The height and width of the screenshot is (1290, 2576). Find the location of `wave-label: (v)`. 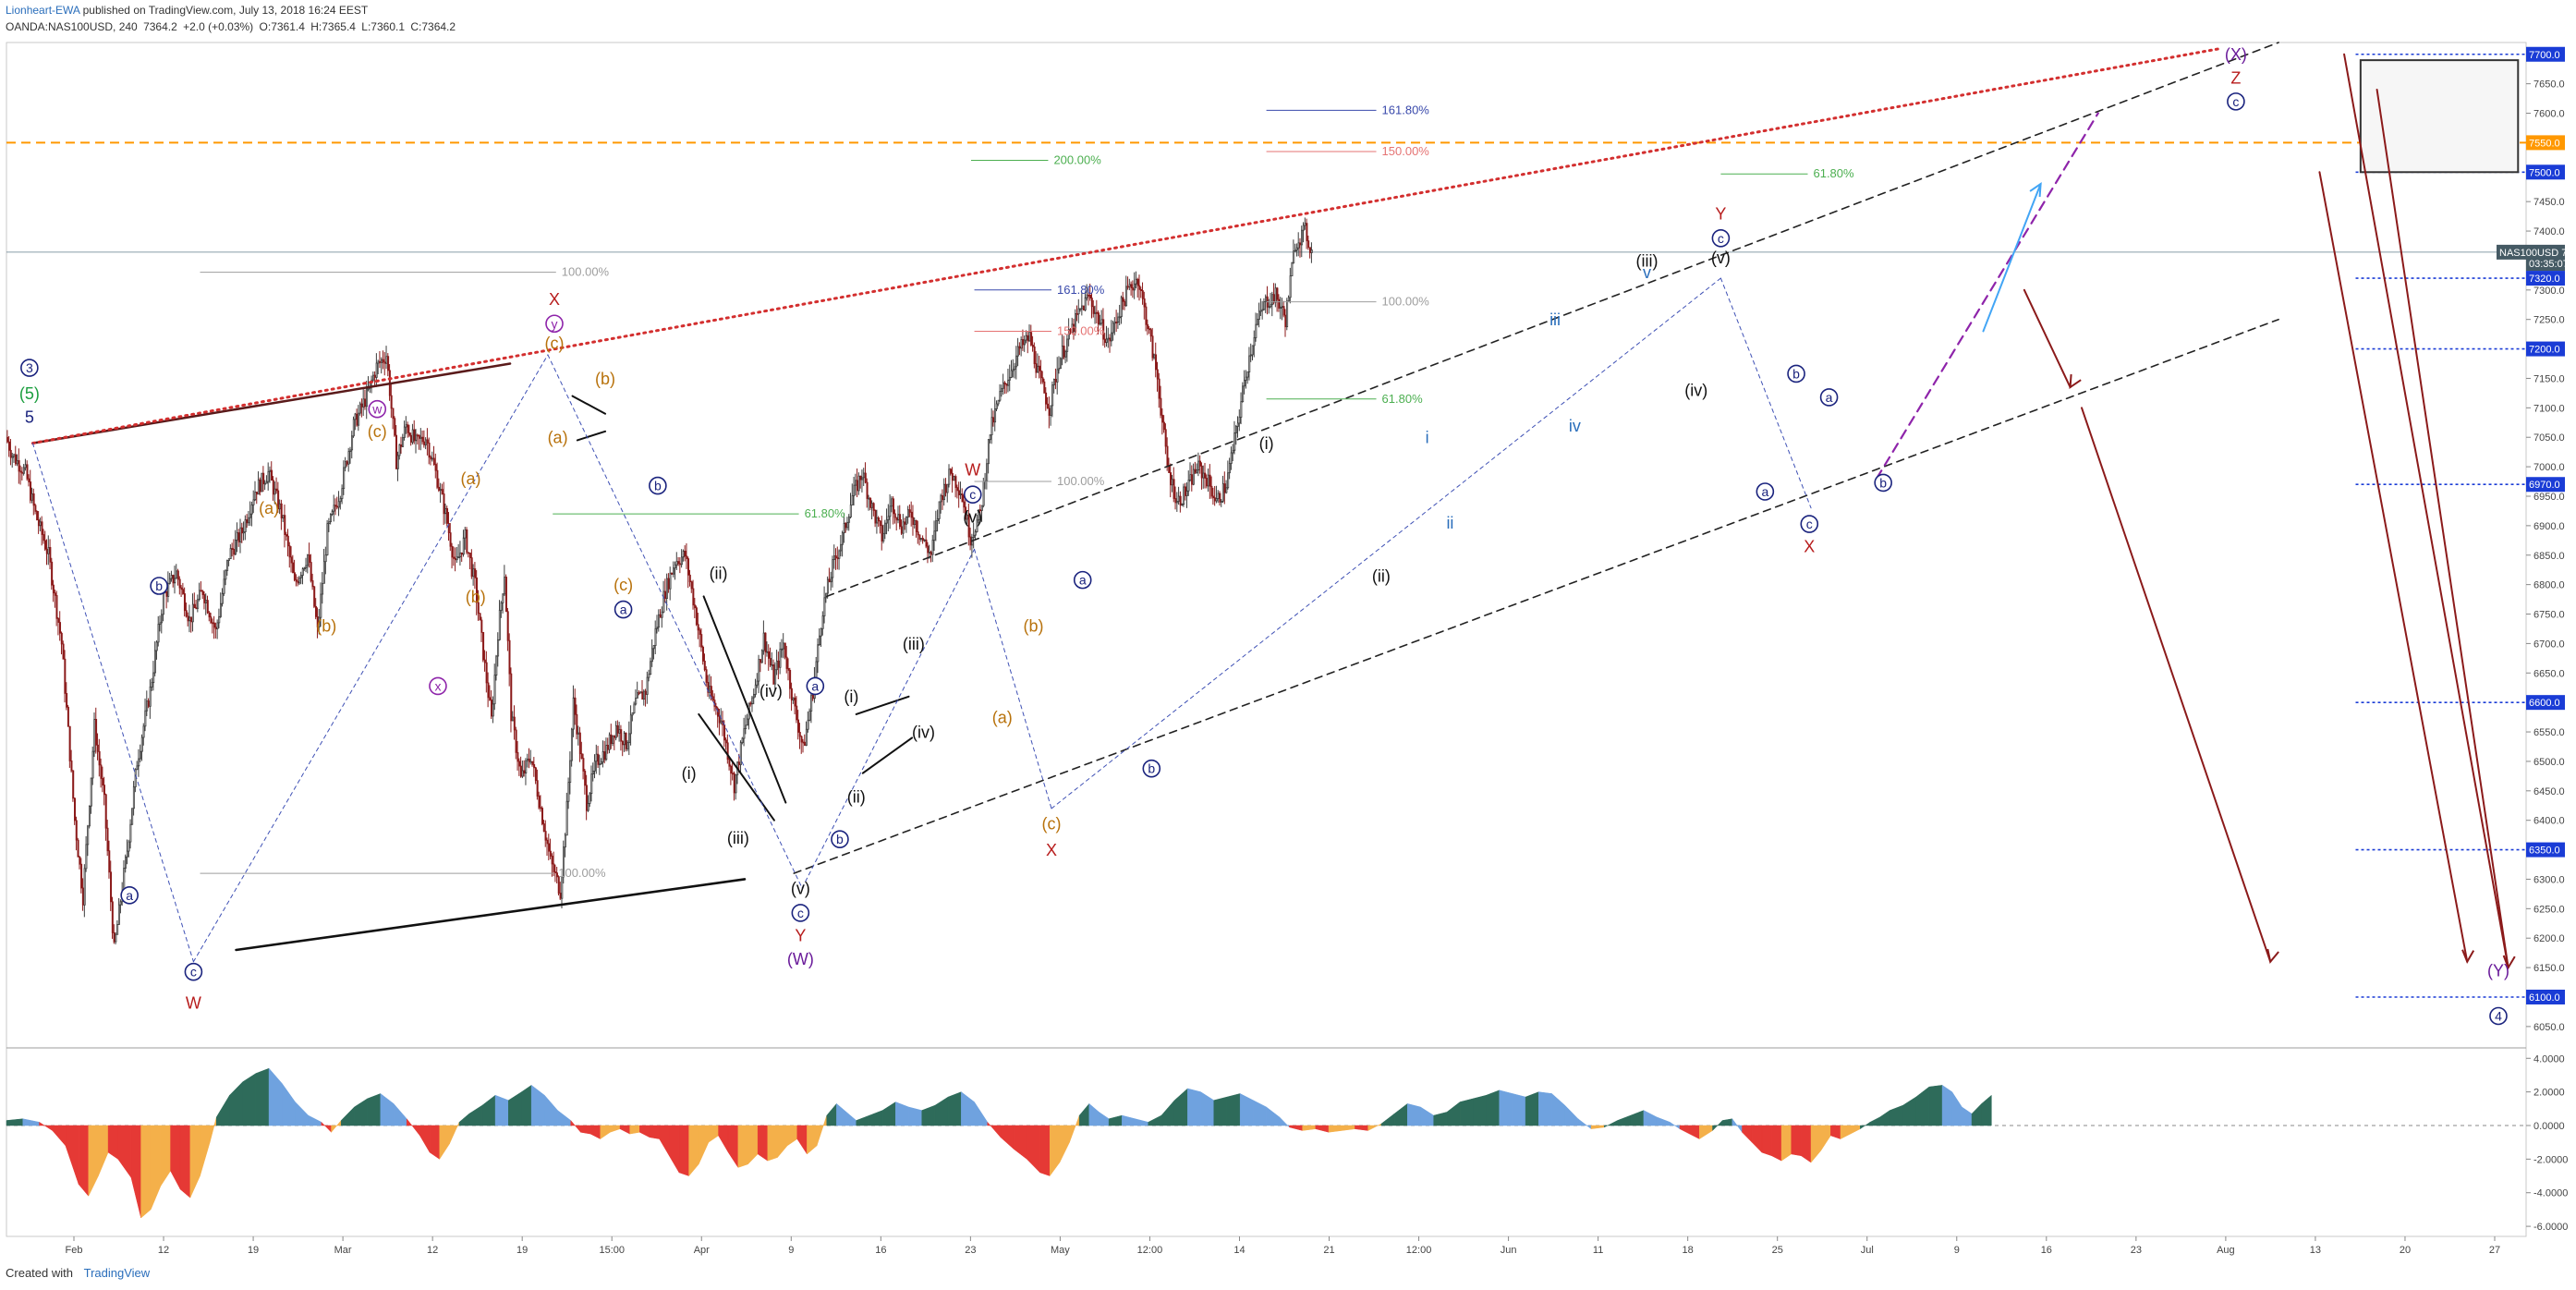

wave-label: (v) is located at coordinates (800, 888).